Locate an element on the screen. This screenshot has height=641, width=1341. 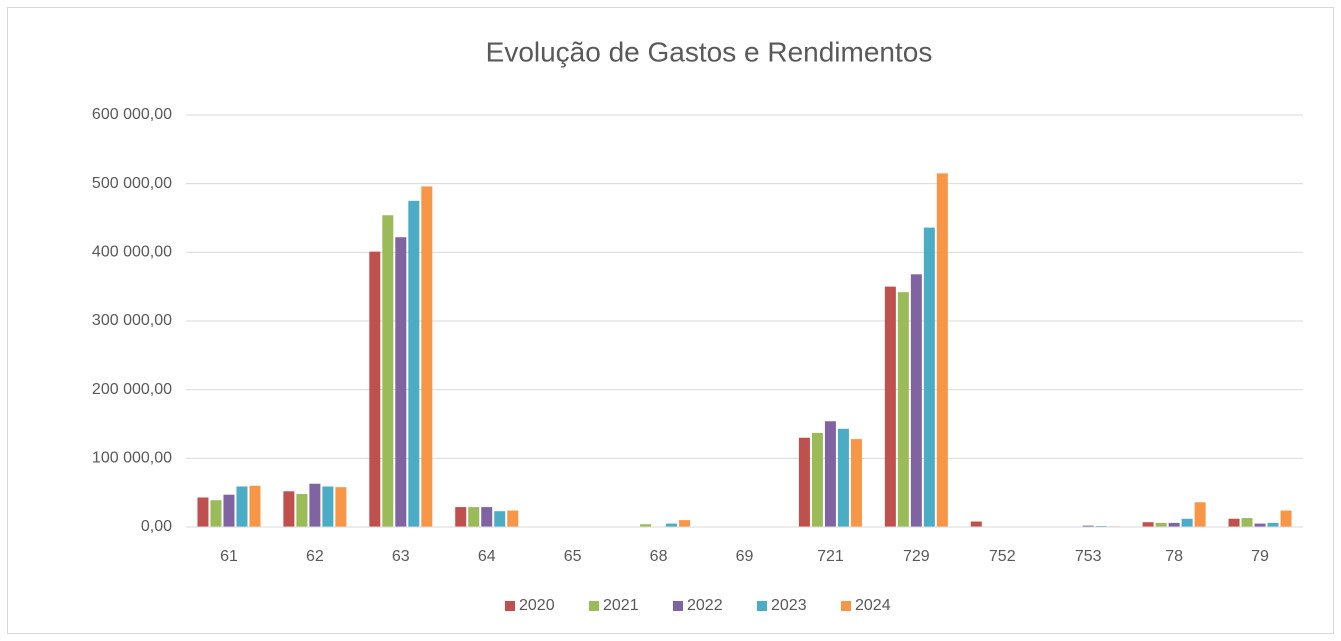
x-tick-label: 79 is located at coordinates (1260, 556).